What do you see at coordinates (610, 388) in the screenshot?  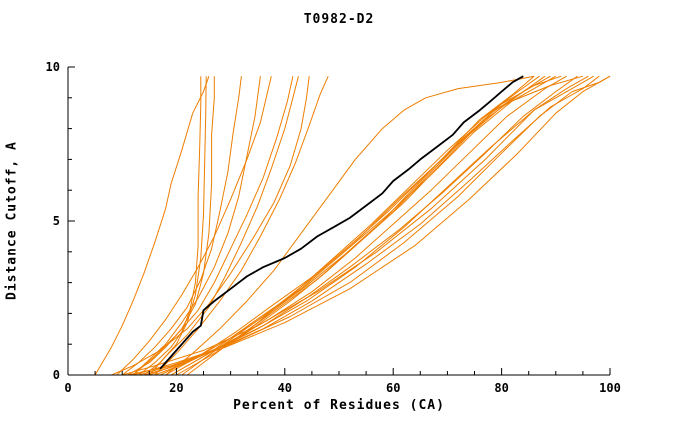 I see `x-tick-label: 100` at bounding box center [610, 388].